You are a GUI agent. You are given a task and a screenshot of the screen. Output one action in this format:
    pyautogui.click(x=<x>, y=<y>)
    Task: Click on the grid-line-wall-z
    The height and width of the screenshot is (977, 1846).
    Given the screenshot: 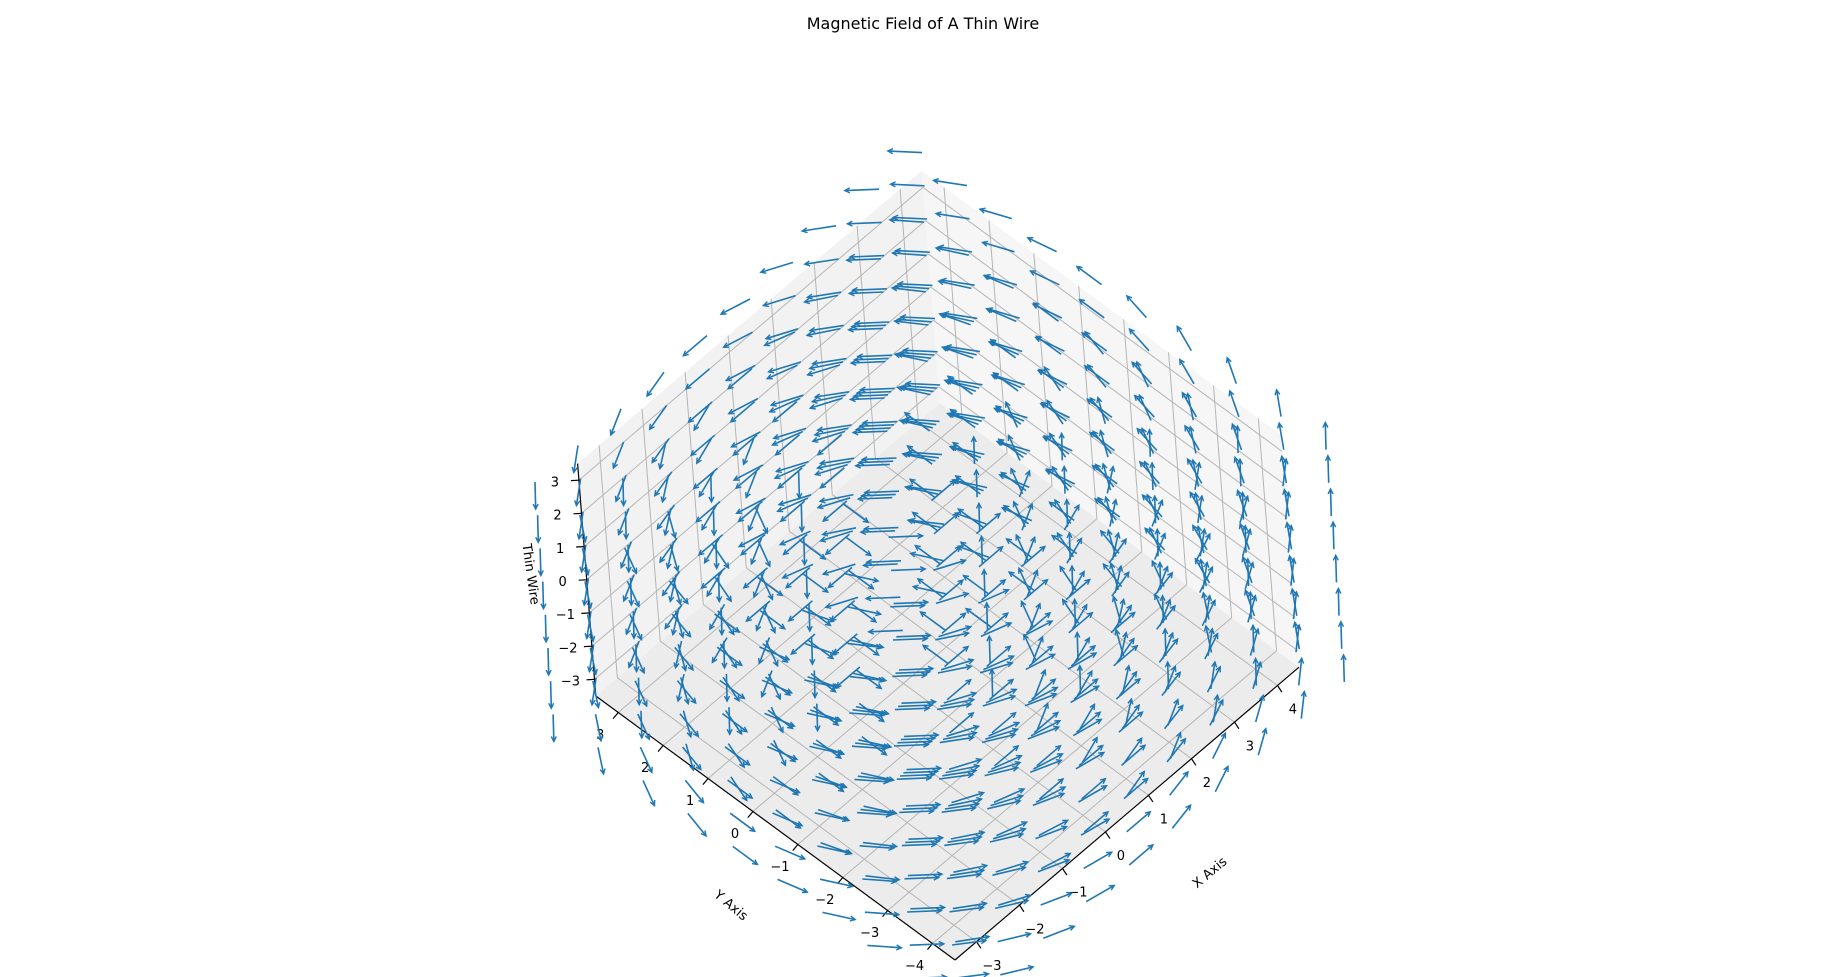 What is the action you would take?
    pyautogui.click(x=1105, y=353)
    